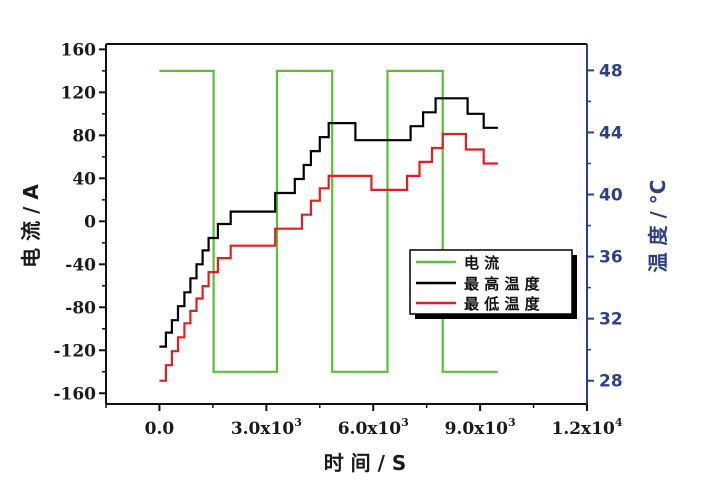 The width and height of the screenshot is (703, 494). Describe the element at coordinates (74, 351) in the screenshot. I see `y-left-tick-label: -120` at that location.